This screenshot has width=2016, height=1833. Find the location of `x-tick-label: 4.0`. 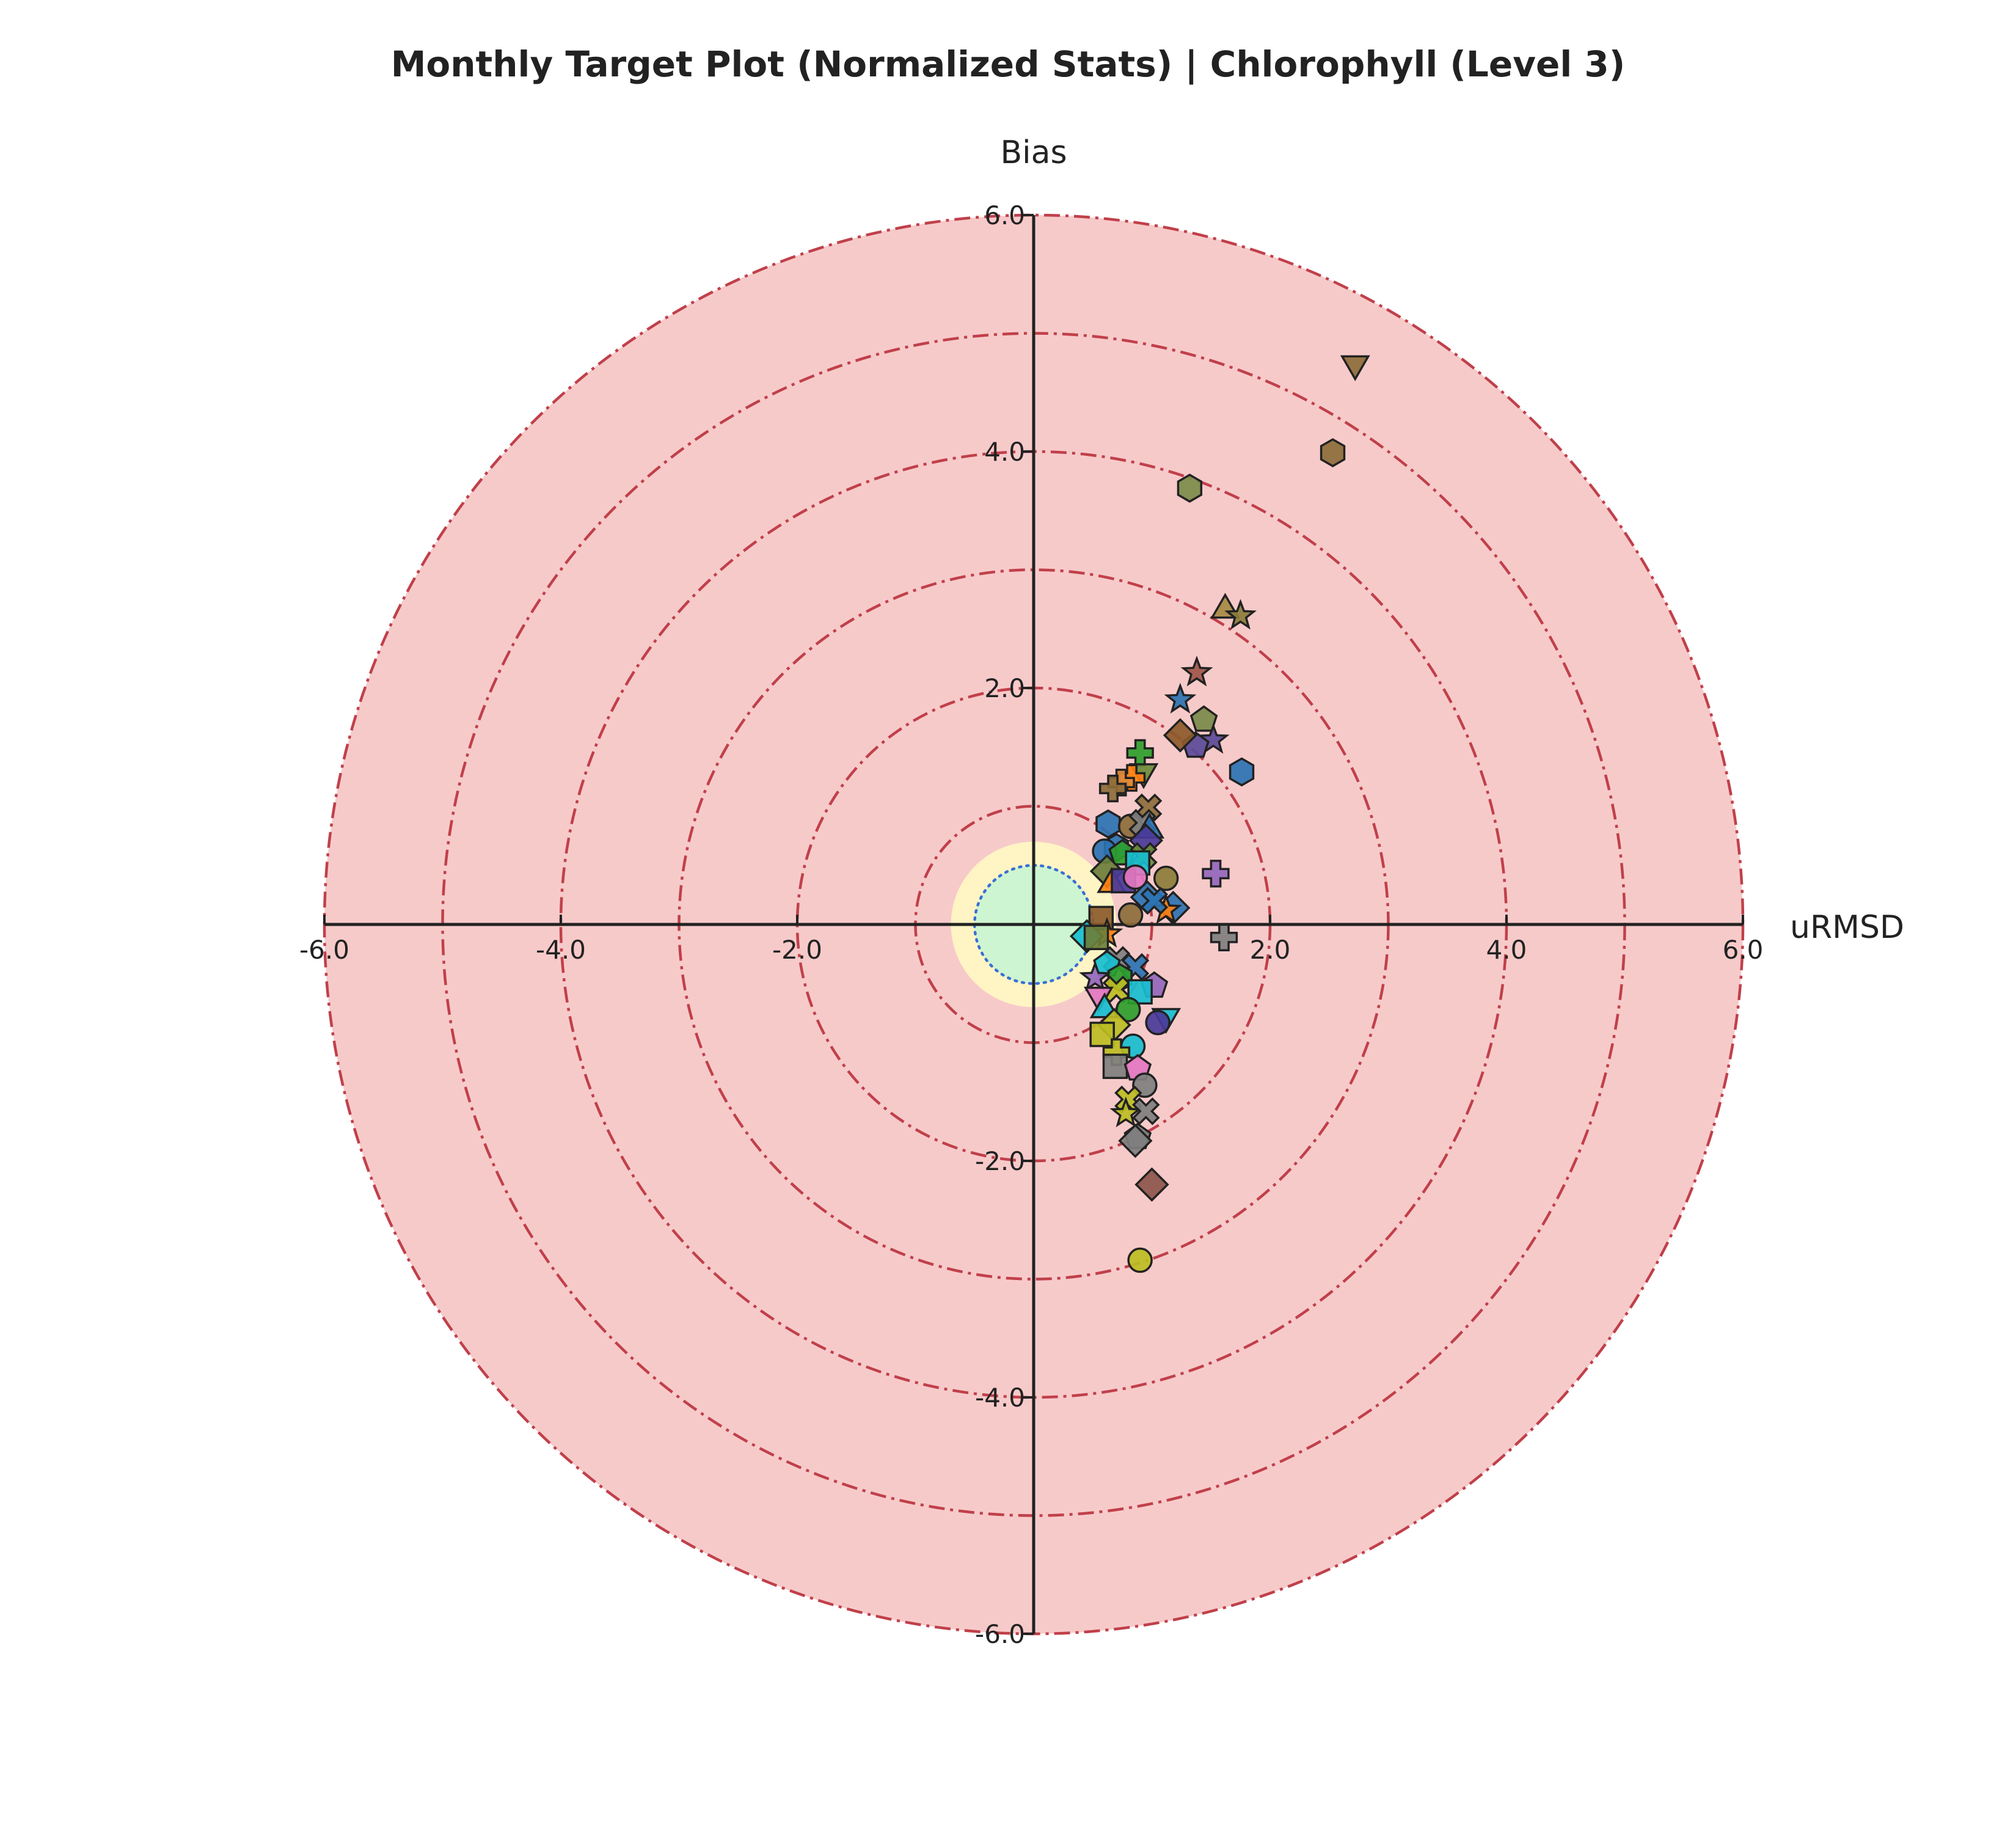

x-tick-label: 4.0 is located at coordinates (1507, 950).